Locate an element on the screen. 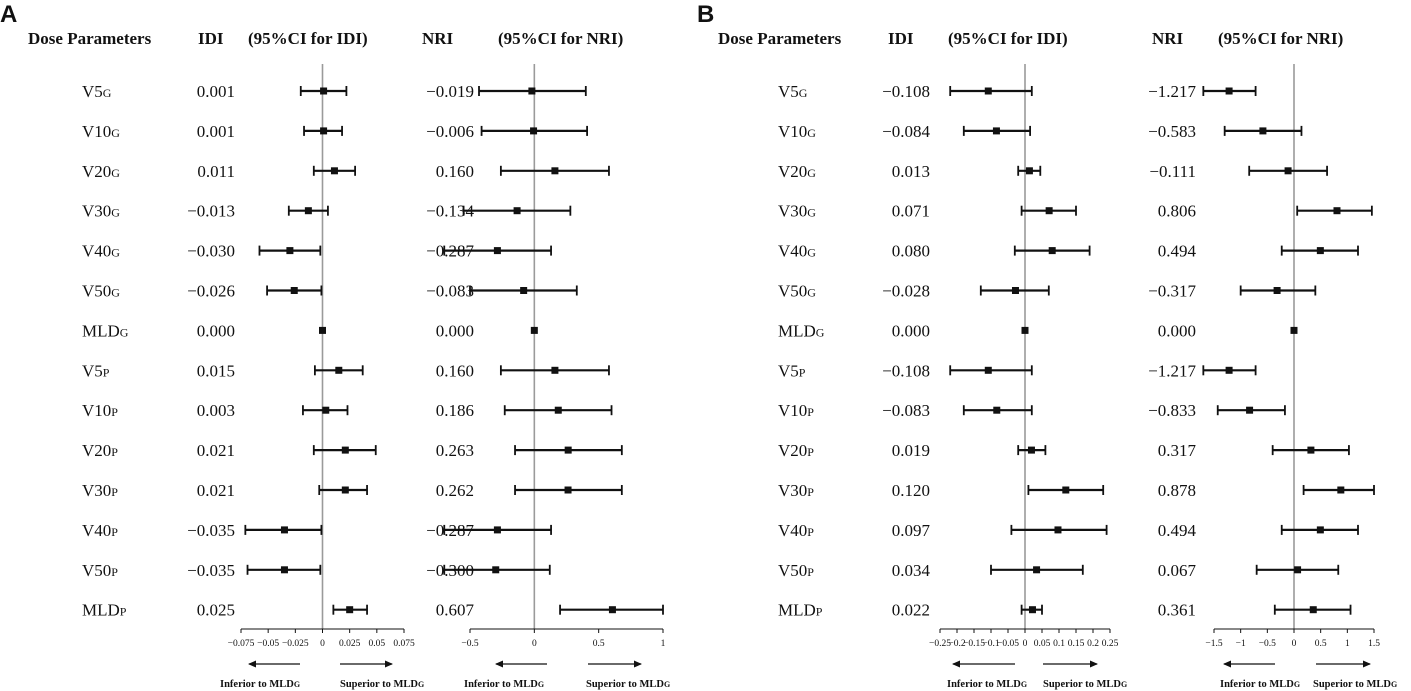 This screenshot has width=1411, height=691. row-label-sub-A-2: G is located at coordinates (115, 173).